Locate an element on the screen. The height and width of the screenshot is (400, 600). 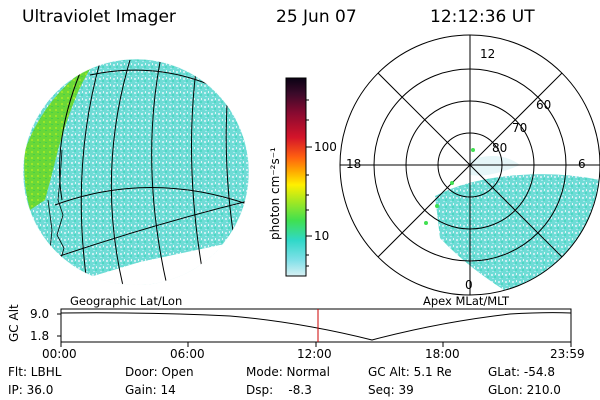
footer-glon: GLon: 210.0 is located at coordinates (524, 390).